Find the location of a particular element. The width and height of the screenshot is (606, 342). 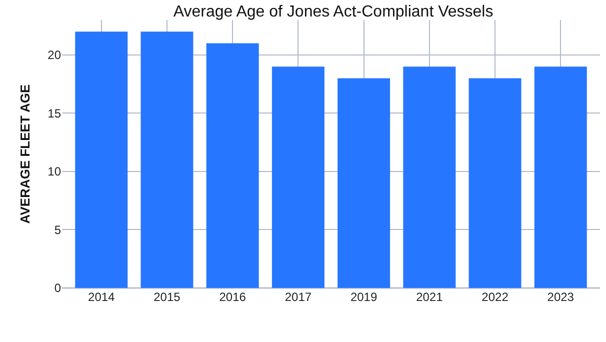

y-tick-label: 0 is located at coordinates (58, 288).